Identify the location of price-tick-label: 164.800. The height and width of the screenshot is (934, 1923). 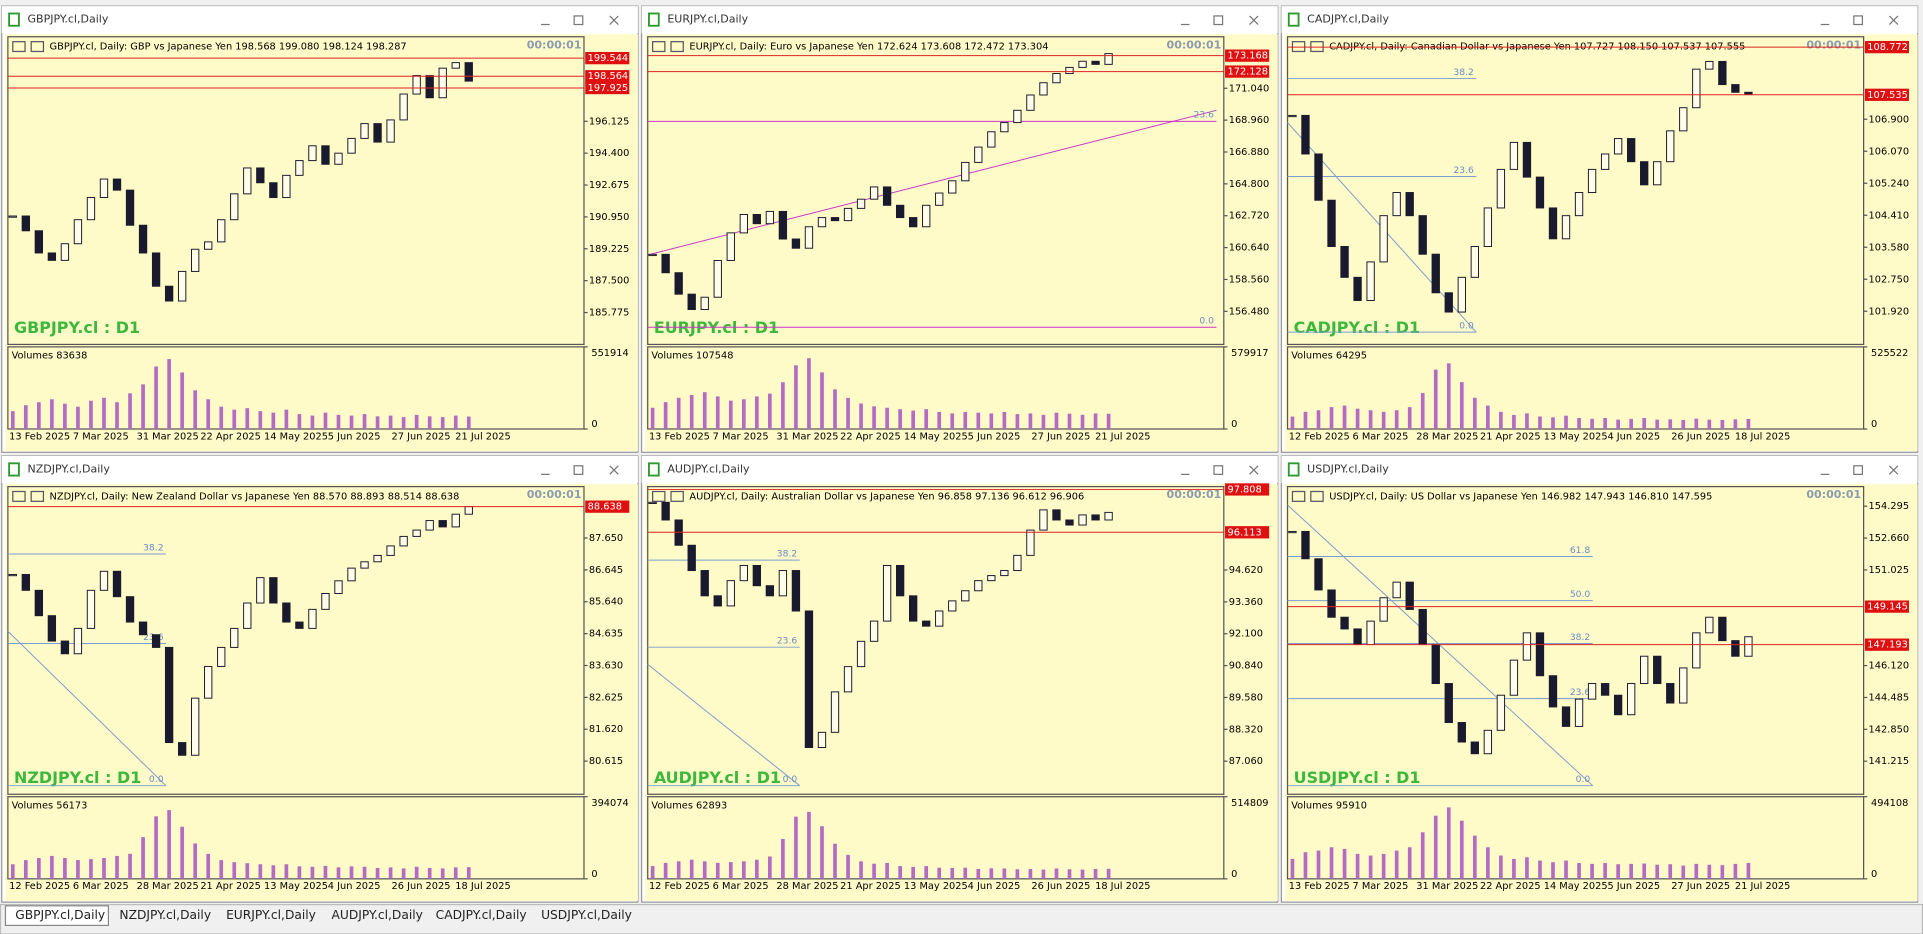
(1249, 184).